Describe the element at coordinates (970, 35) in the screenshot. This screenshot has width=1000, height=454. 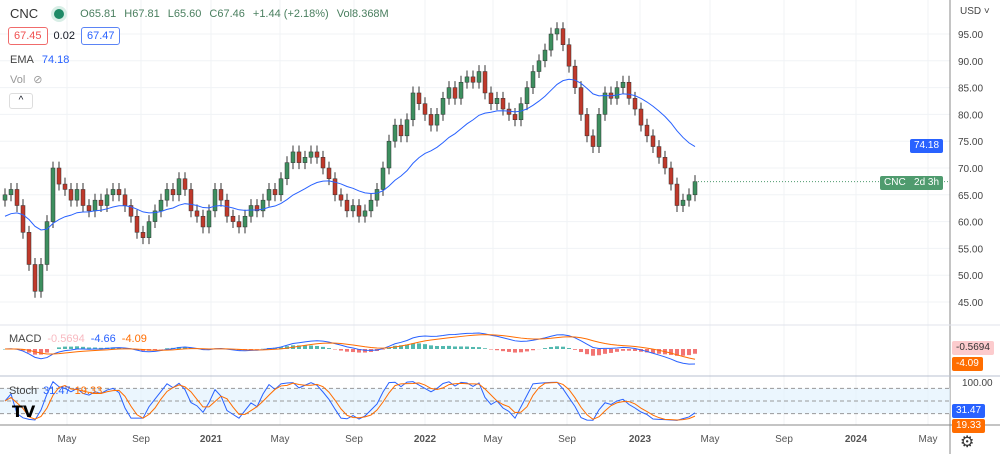
I see `price-tick: 95.00` at that location.